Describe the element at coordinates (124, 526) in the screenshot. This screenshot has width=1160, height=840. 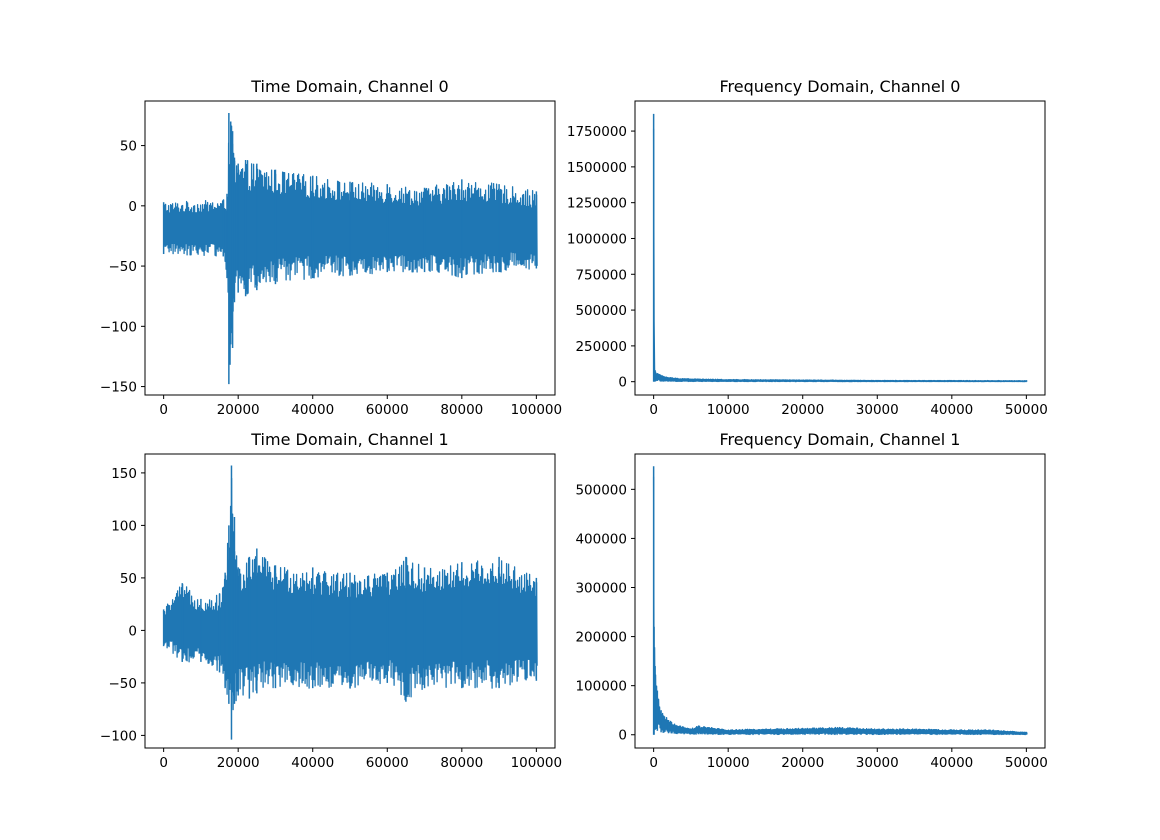
I see `y-tick-label: 100` at that location.